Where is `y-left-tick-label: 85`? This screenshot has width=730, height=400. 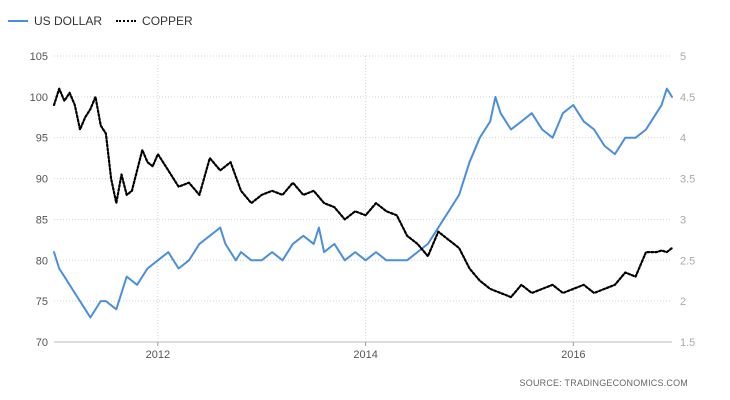 y-left-tick-label: 85 is located at coordinates (42, 220).